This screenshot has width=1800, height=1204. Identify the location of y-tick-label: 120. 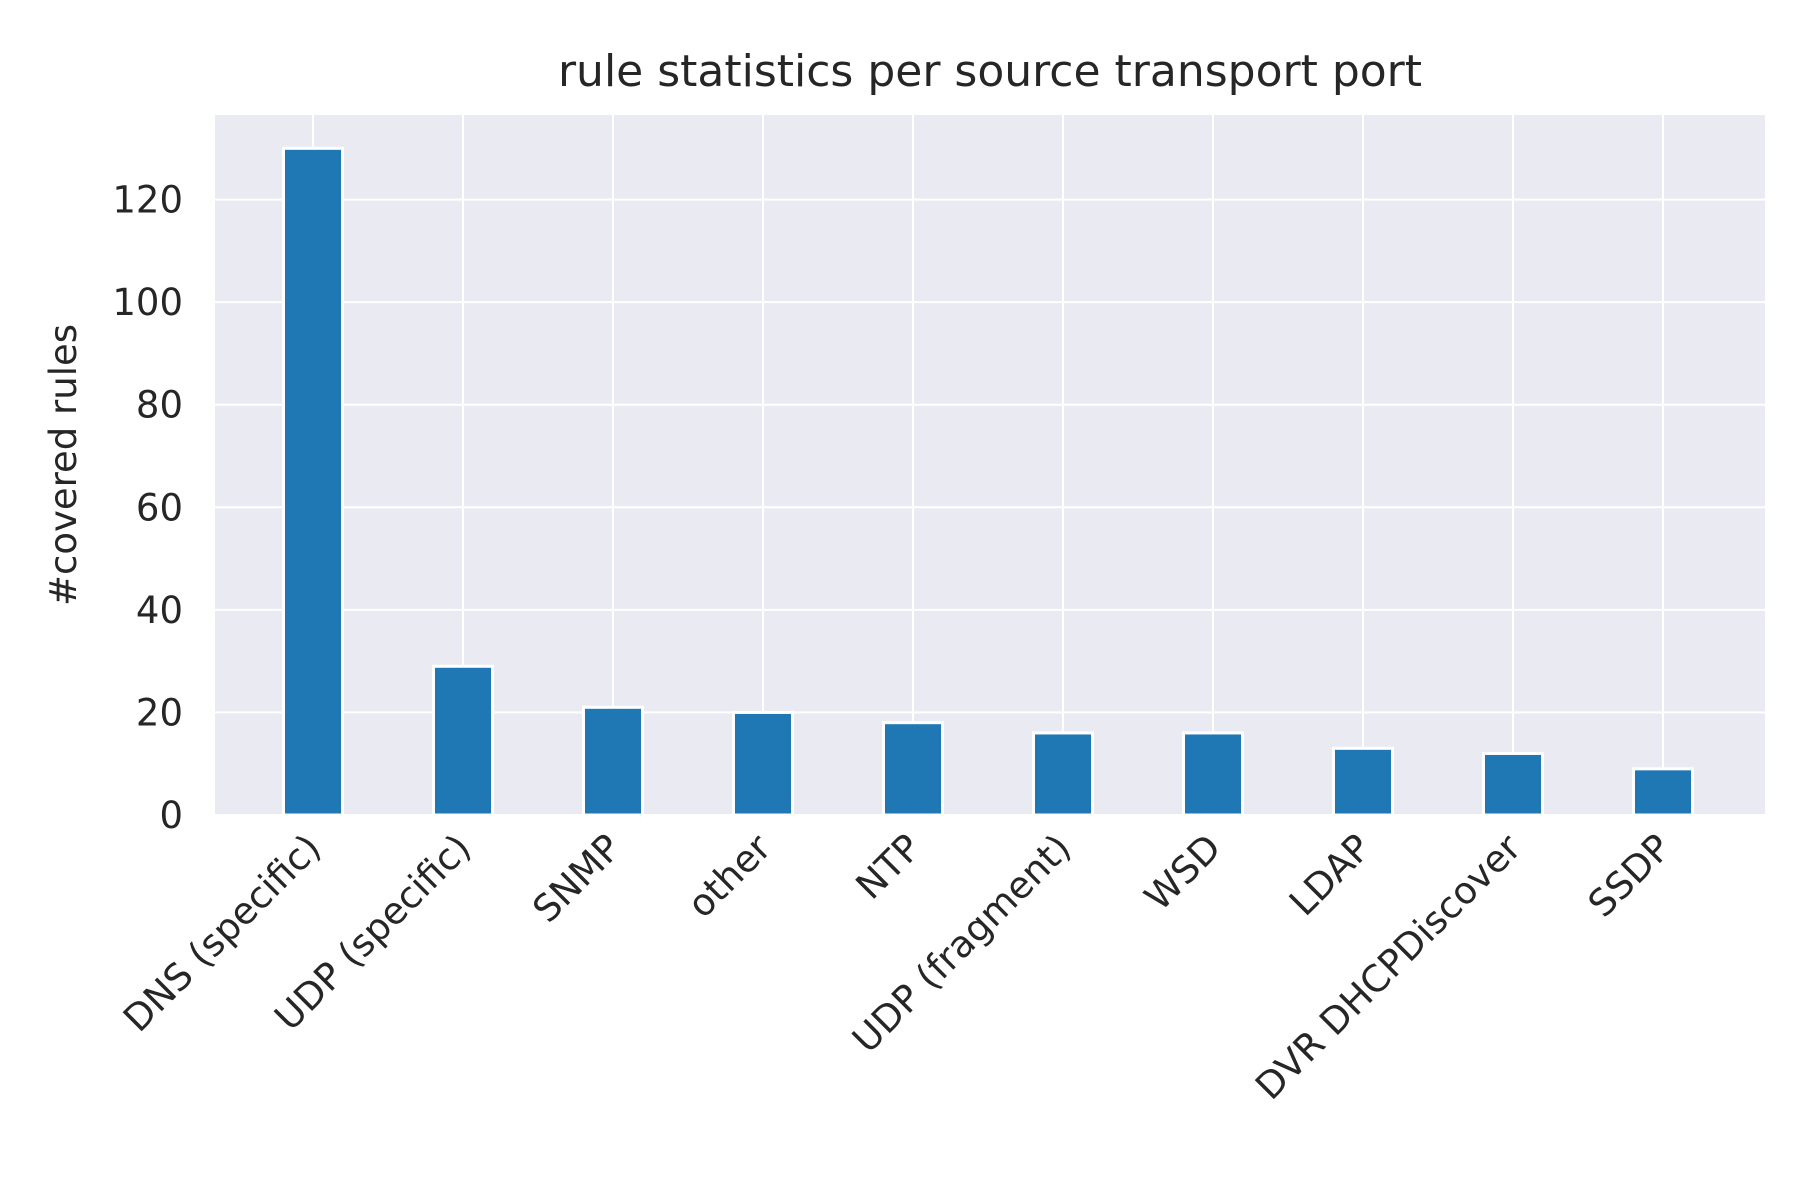
(147, 200).